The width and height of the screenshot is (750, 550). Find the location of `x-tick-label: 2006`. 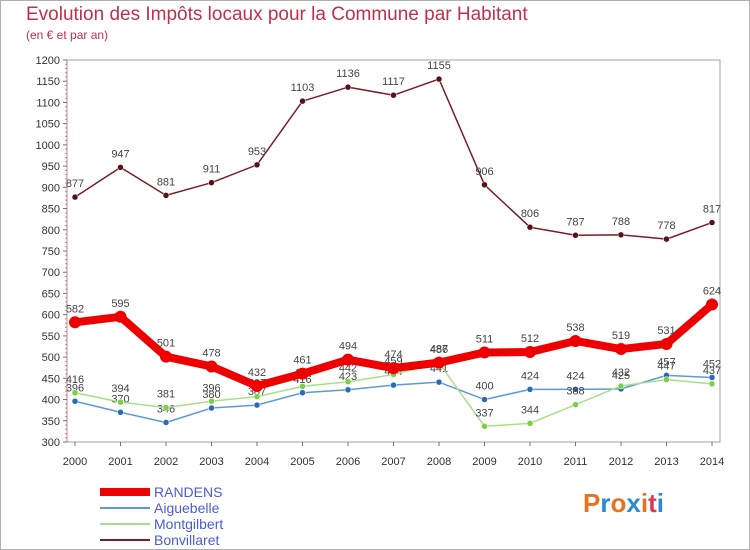

x-tick-label: 2006 is located at coordinates (348, 462).